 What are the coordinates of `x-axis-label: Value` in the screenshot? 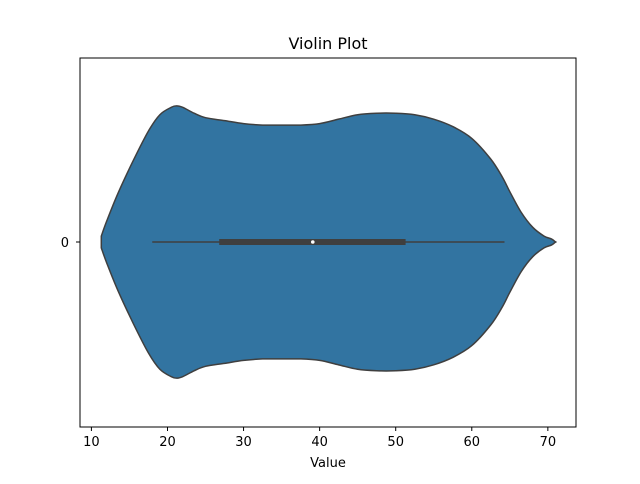 It's located at (328, 463).